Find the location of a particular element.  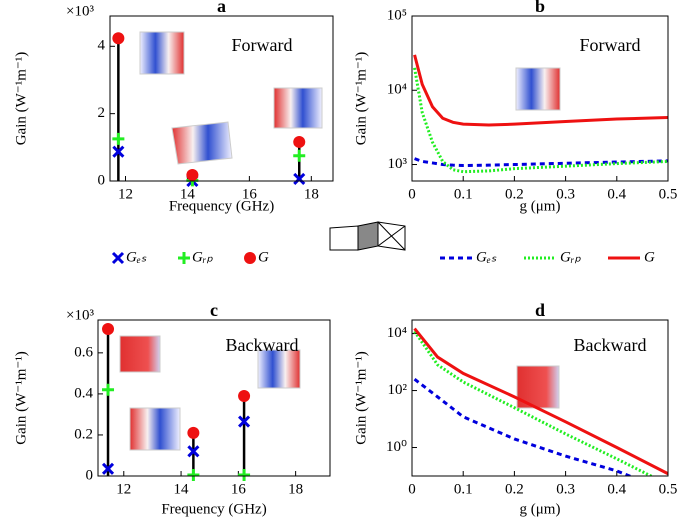

y-tick-label: 0.6 is located at coordinates (83, 352).